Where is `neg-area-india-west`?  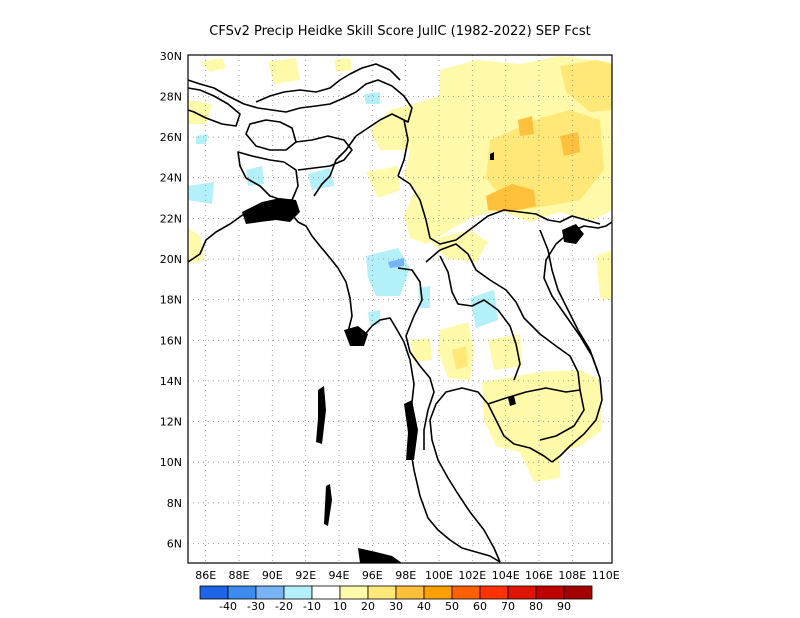 neg-area-india-west is located at coordinates (202, 139).